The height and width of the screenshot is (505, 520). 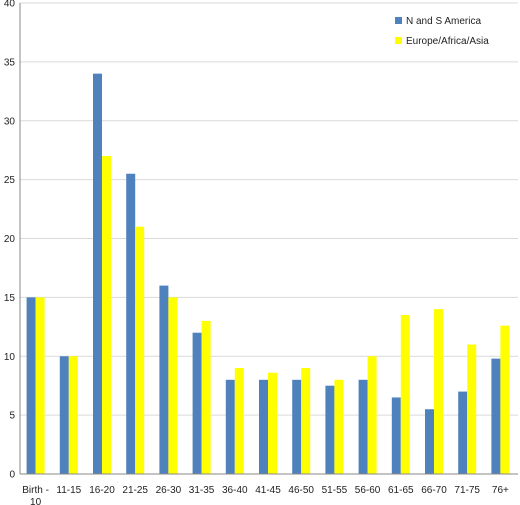 I want to click on y-tick-label: 10, so click(x=10, y=357).